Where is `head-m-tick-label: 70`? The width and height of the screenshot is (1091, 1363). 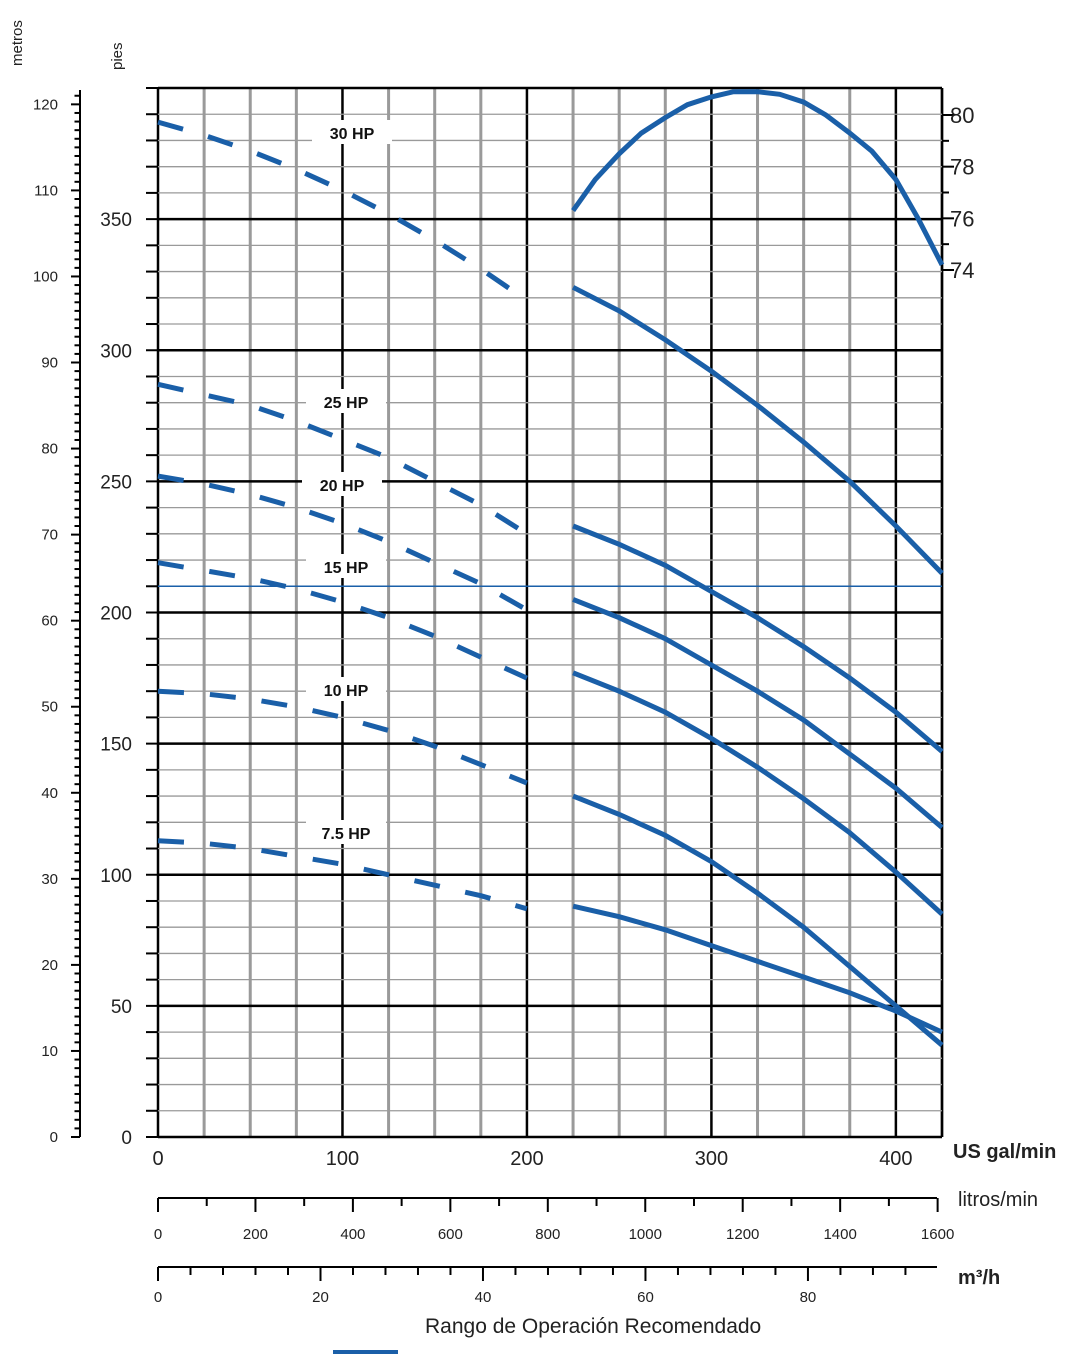
head-m-tick-label: 70 is located at coordinates (49, 535).